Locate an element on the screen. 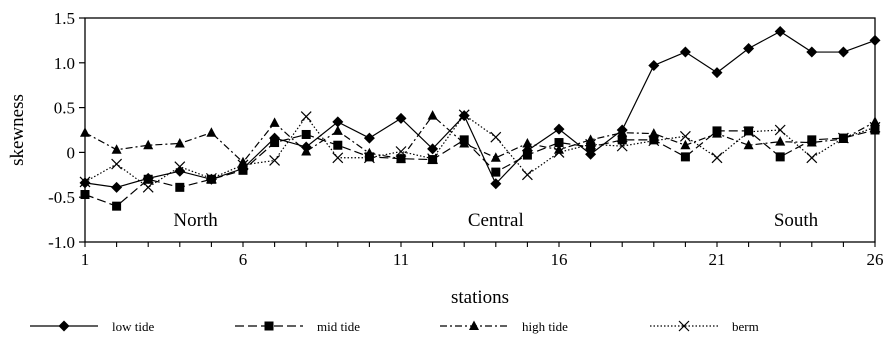  x-tick-label: 6 is located at coordinates (243, 259).